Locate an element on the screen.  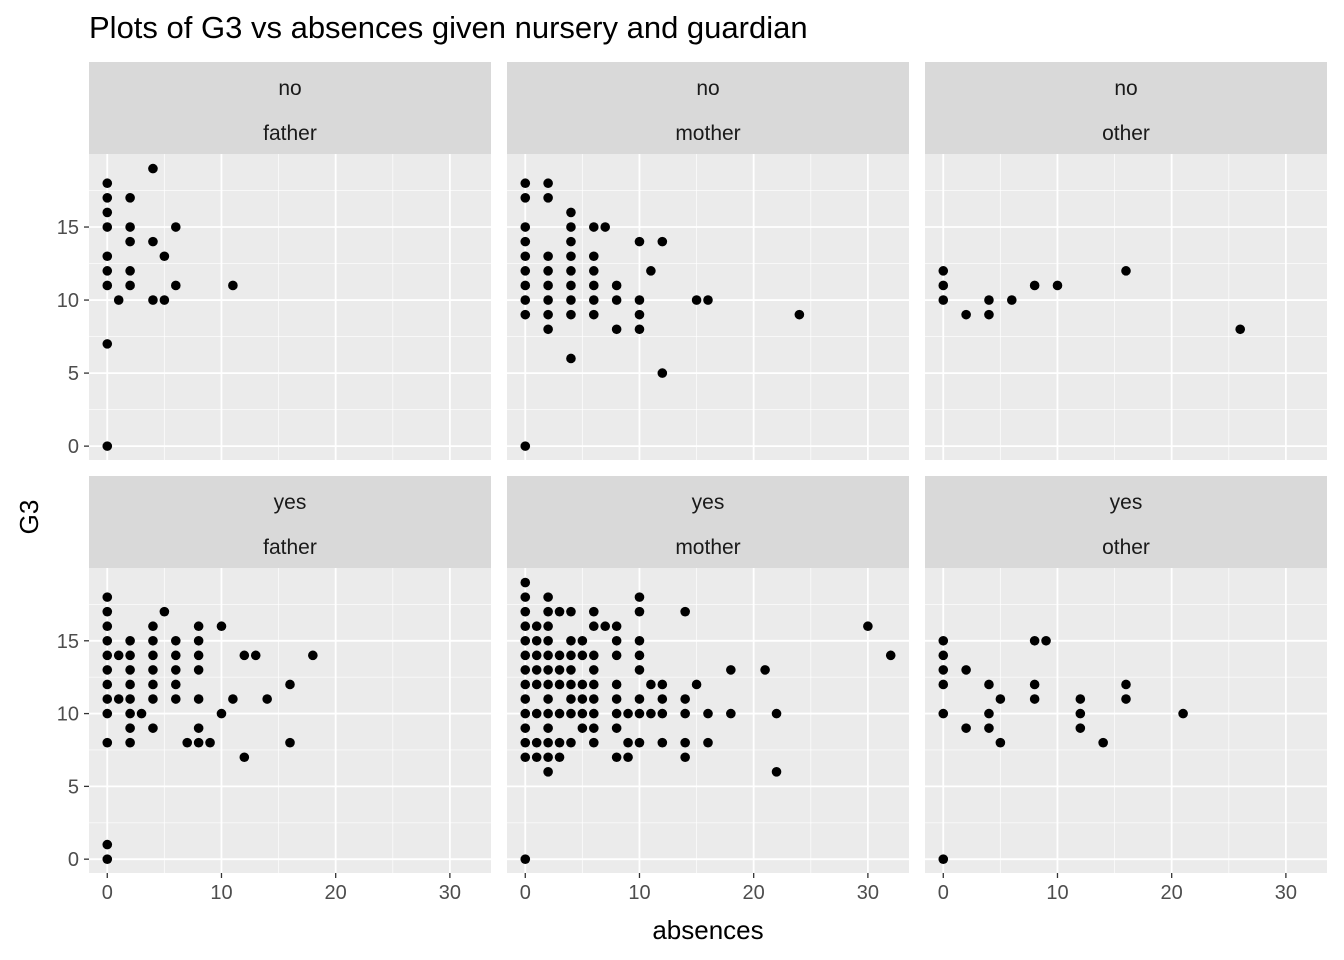
strip-label-guardian: father is located at coordinates (290, 133).